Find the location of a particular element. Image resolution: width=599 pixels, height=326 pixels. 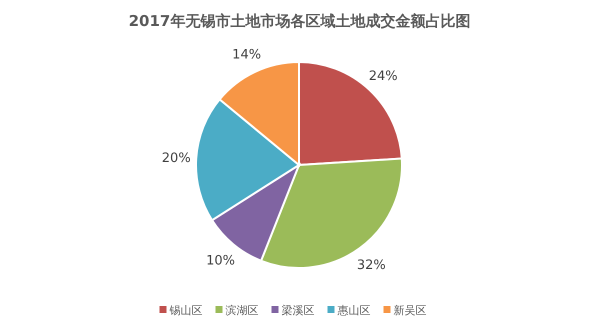

data-label: 32% is located at coordinates (371, 266).